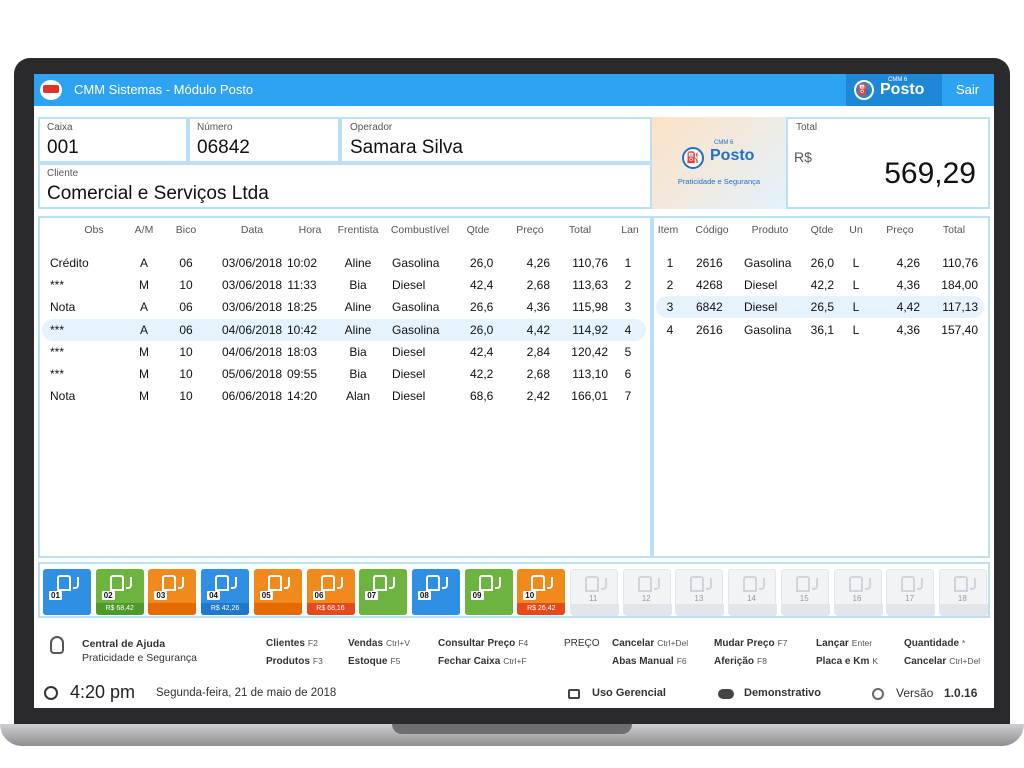 The height and width of the screenshot is (768, 1024). What do you see at coordinates (541, 608) in the screenshot?
I see `pump-value: R$ 26,42` at bounding box center [541, 608].